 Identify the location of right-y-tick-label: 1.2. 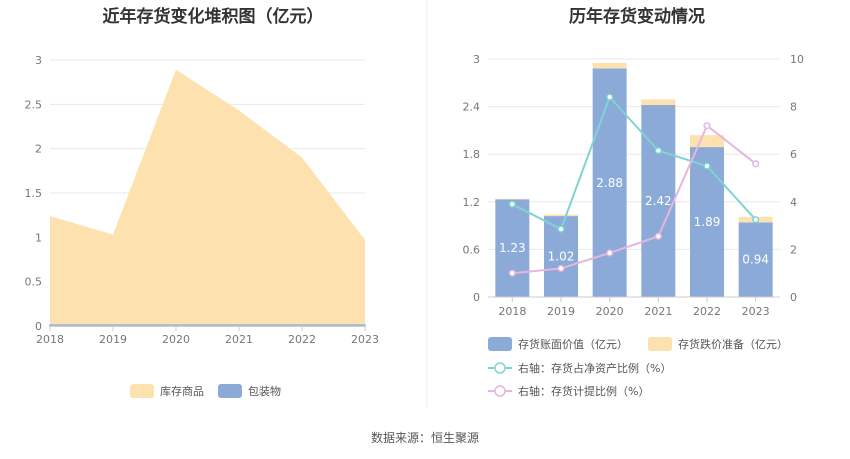
(472, 202).